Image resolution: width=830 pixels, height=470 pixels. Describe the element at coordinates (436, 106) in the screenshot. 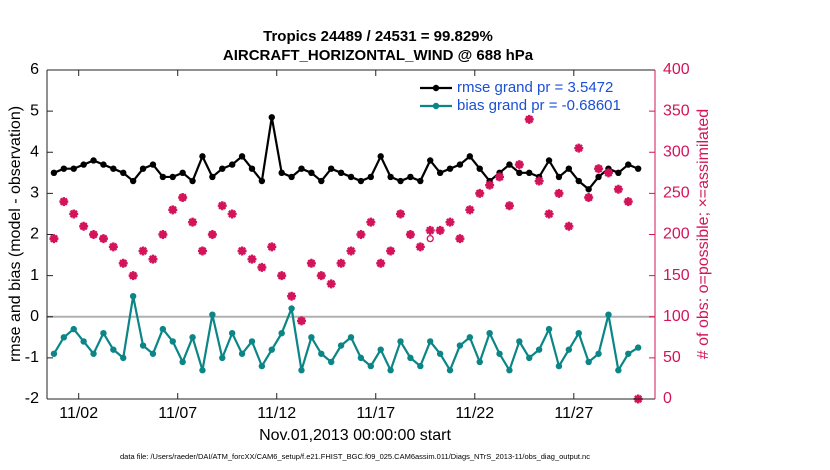

I see `legend-marker` at that location.